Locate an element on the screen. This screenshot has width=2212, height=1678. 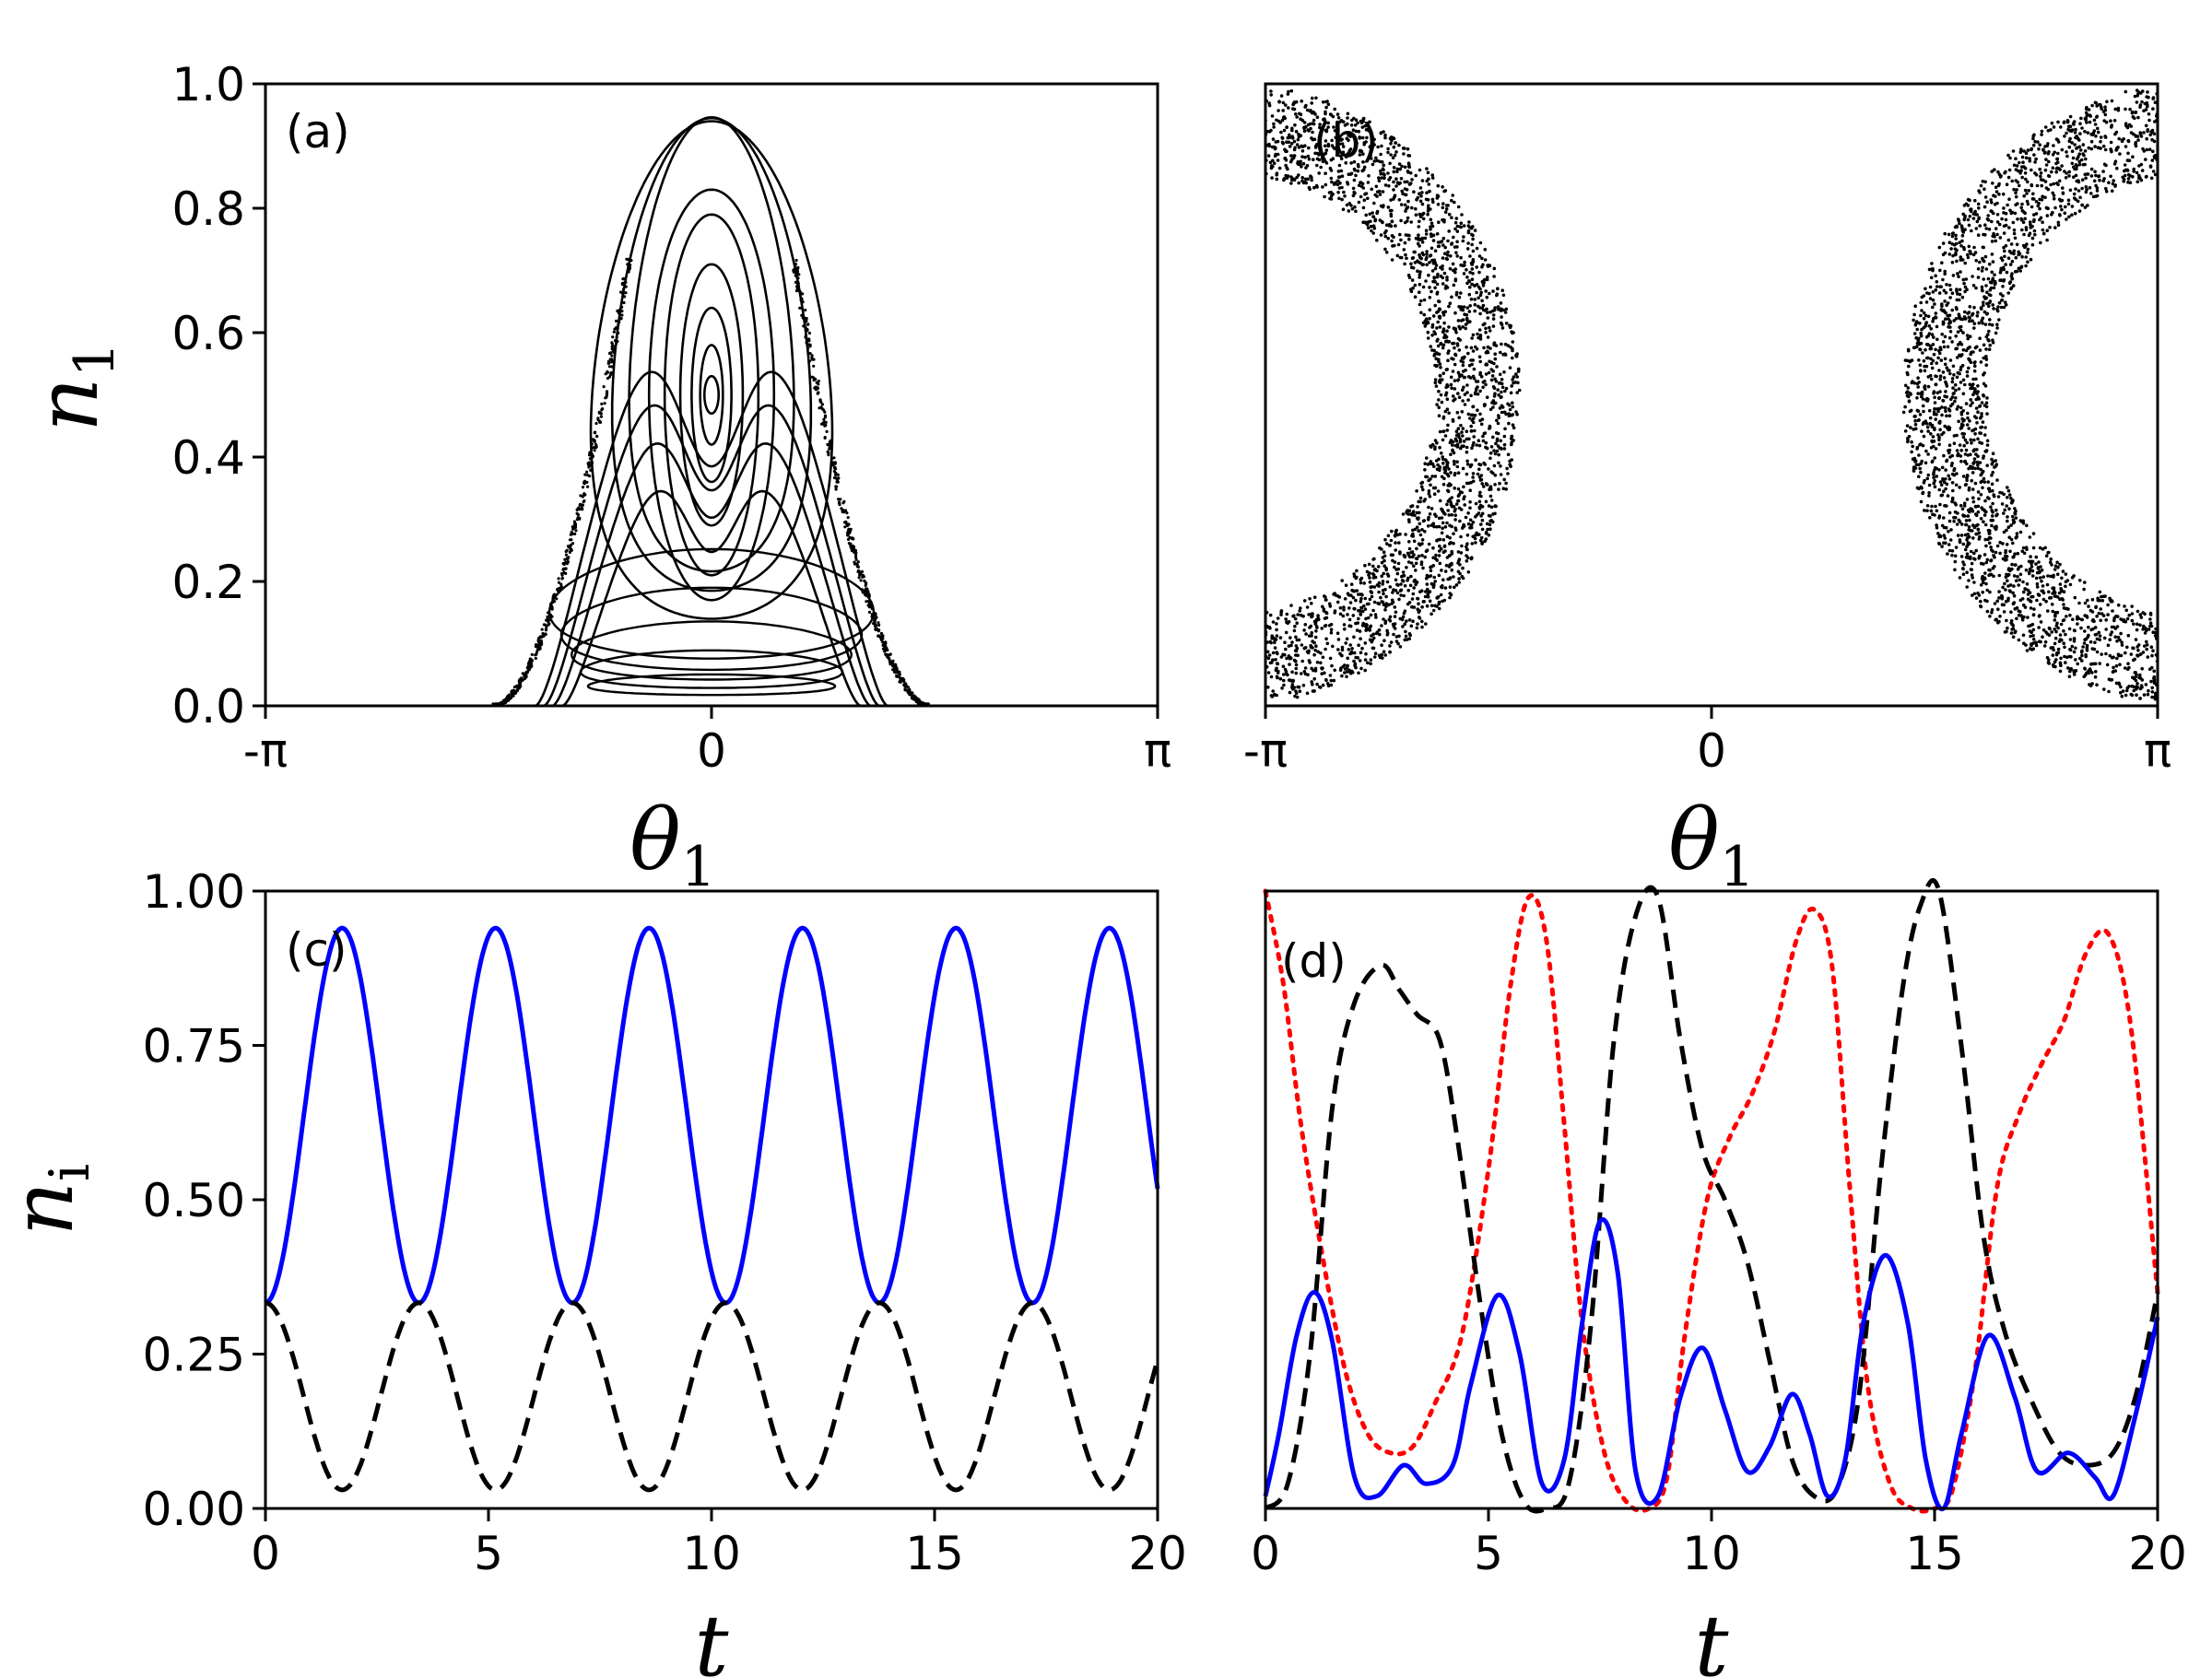
orbit-curve is located at coordinates (711, 395).